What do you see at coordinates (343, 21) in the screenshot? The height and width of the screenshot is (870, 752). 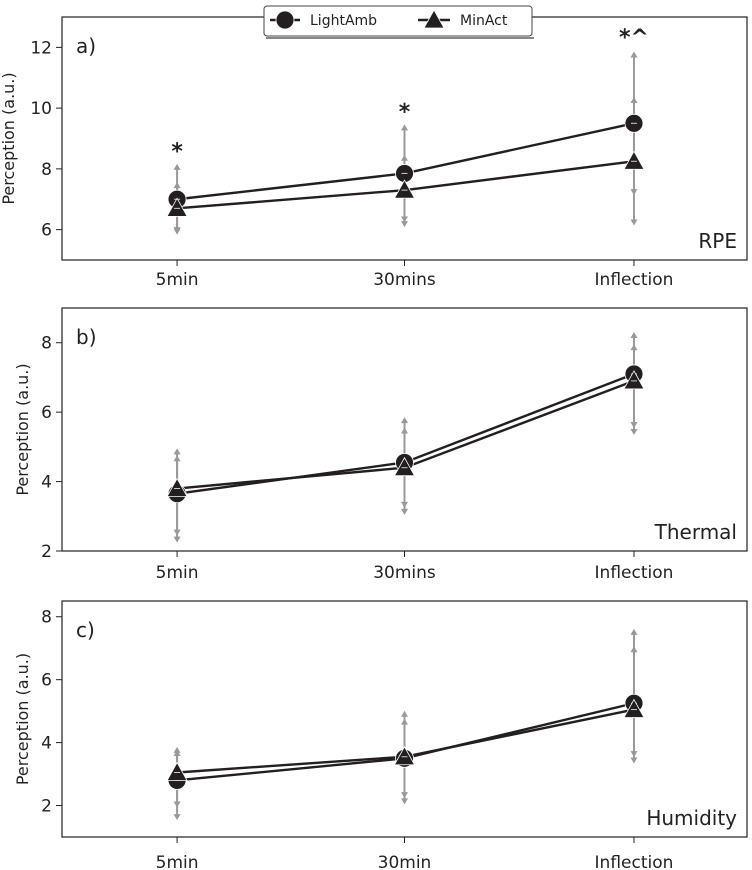 I see `legend-label-lightamb: LightAmb` at bounding box center [343, 21].